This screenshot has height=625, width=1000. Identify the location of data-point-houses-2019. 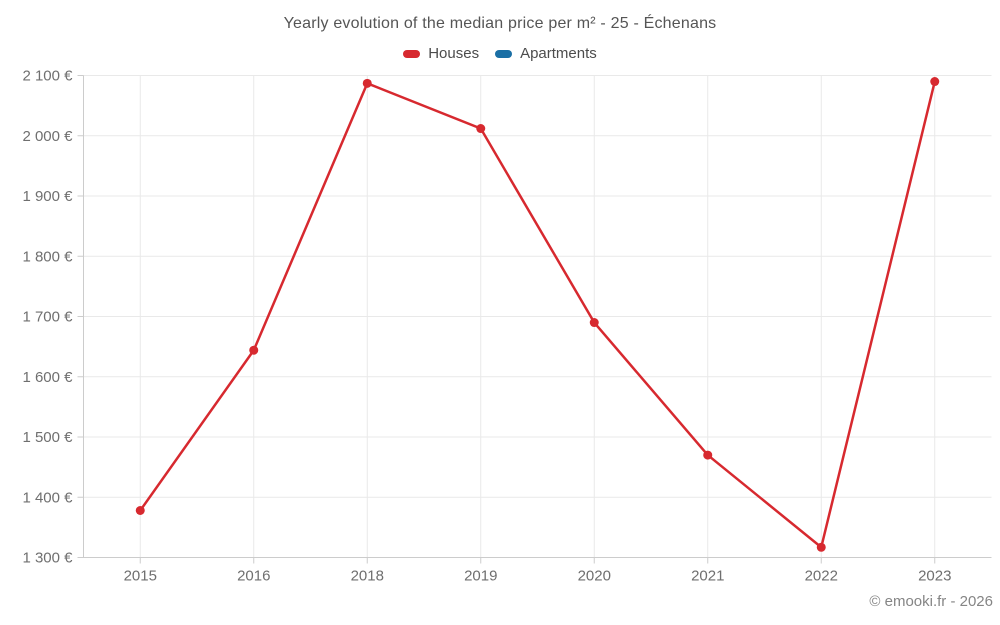
(481, 129).